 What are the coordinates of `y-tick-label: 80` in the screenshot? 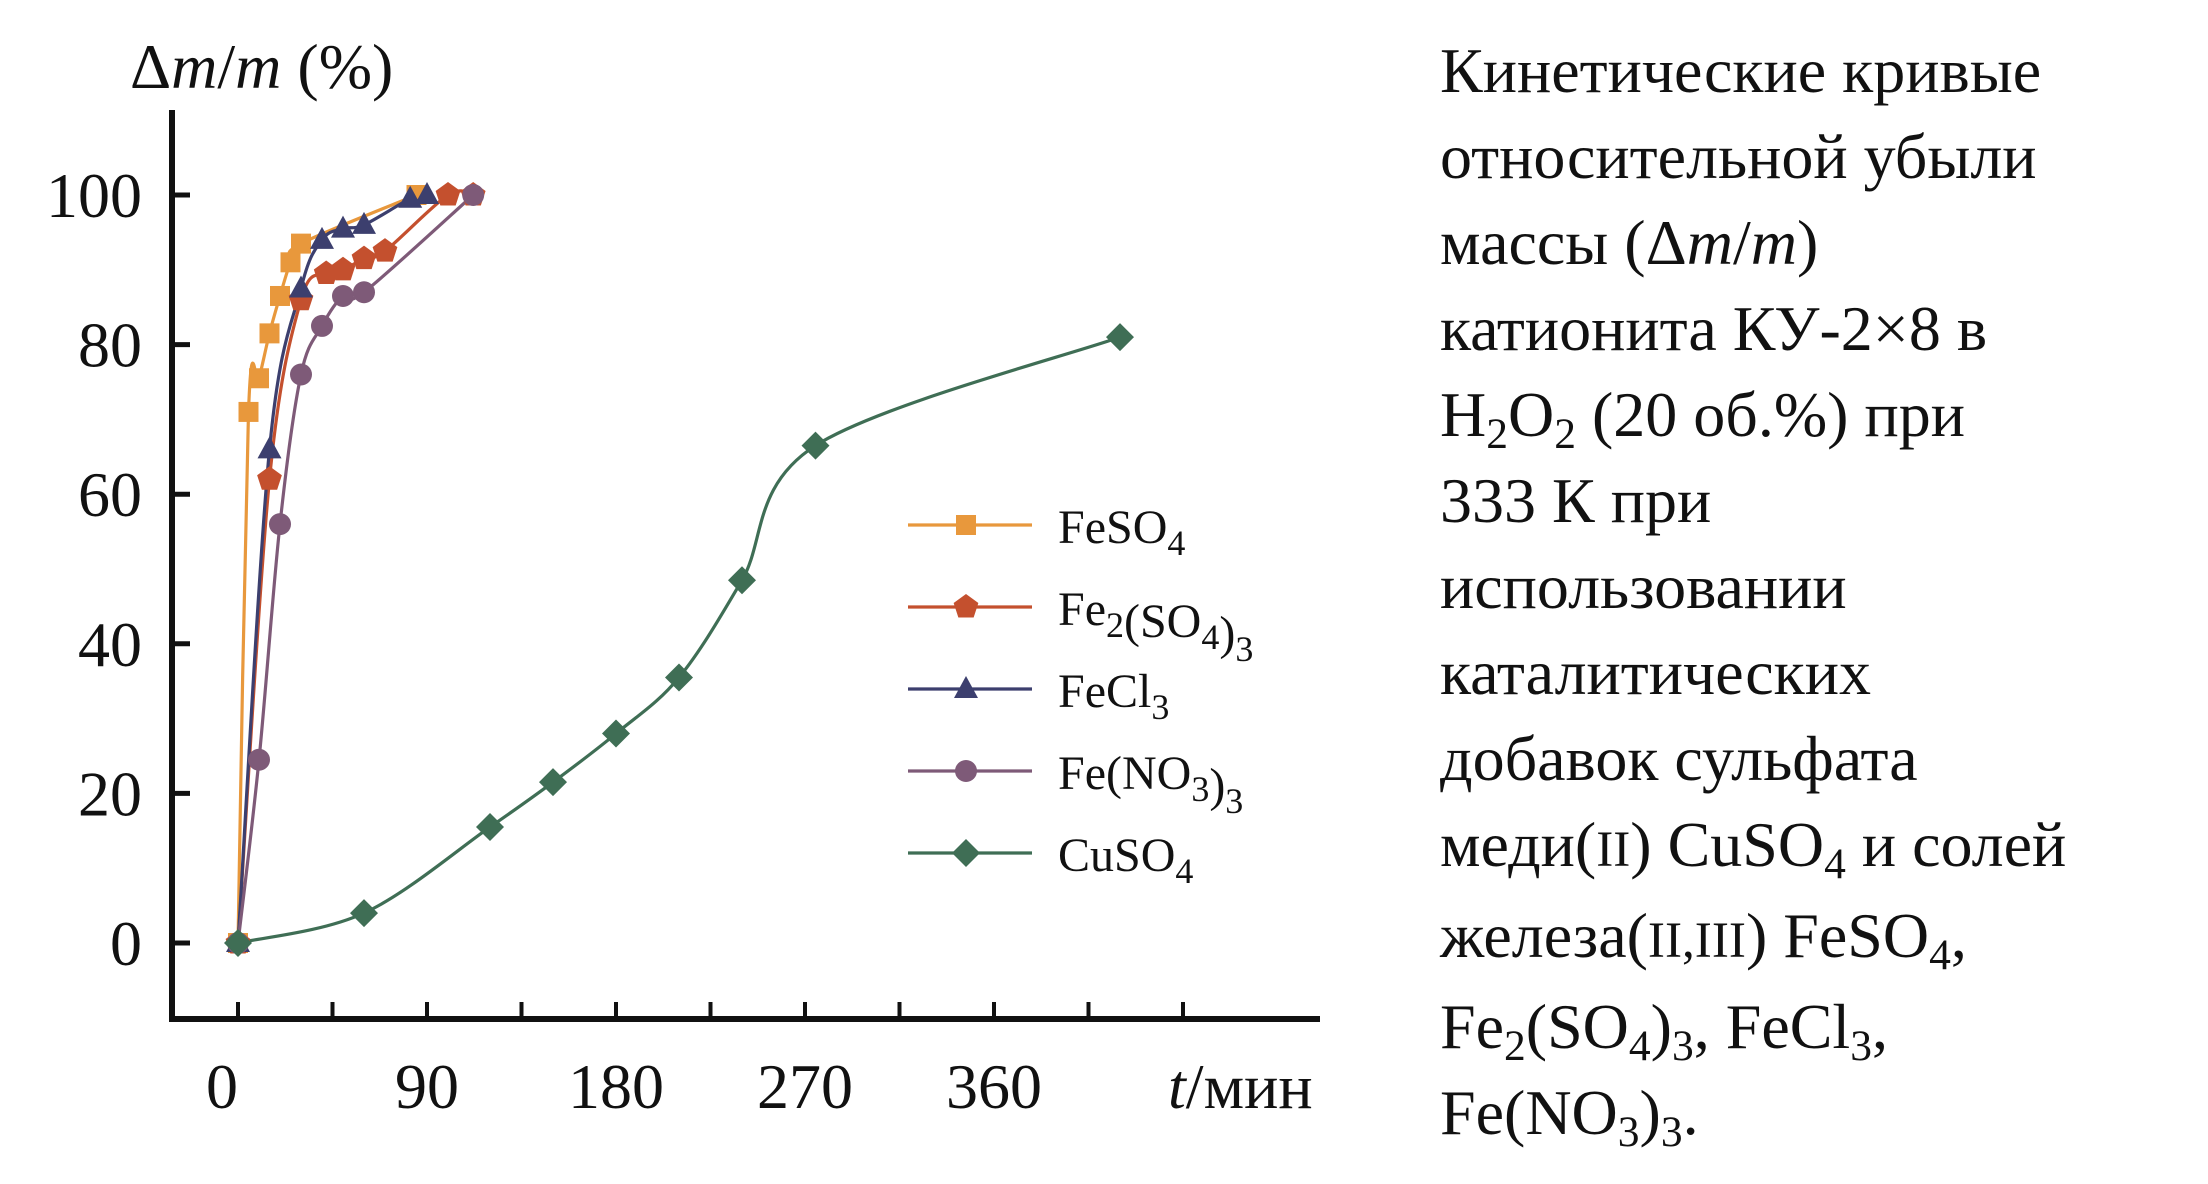 It's located at (110, 345).